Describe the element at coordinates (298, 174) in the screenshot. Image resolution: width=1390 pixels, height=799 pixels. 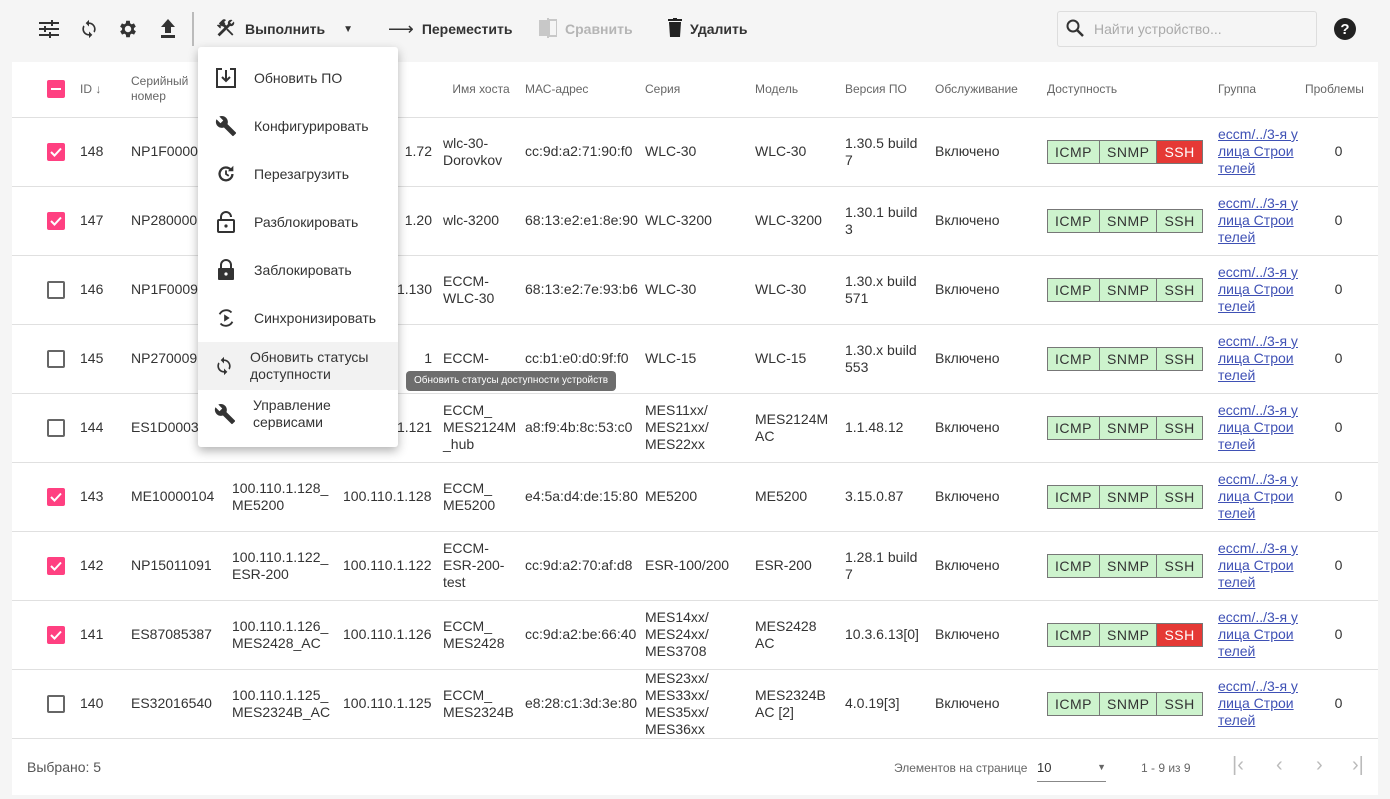
I see `menu-item-3: Перезагрузить` at that location.